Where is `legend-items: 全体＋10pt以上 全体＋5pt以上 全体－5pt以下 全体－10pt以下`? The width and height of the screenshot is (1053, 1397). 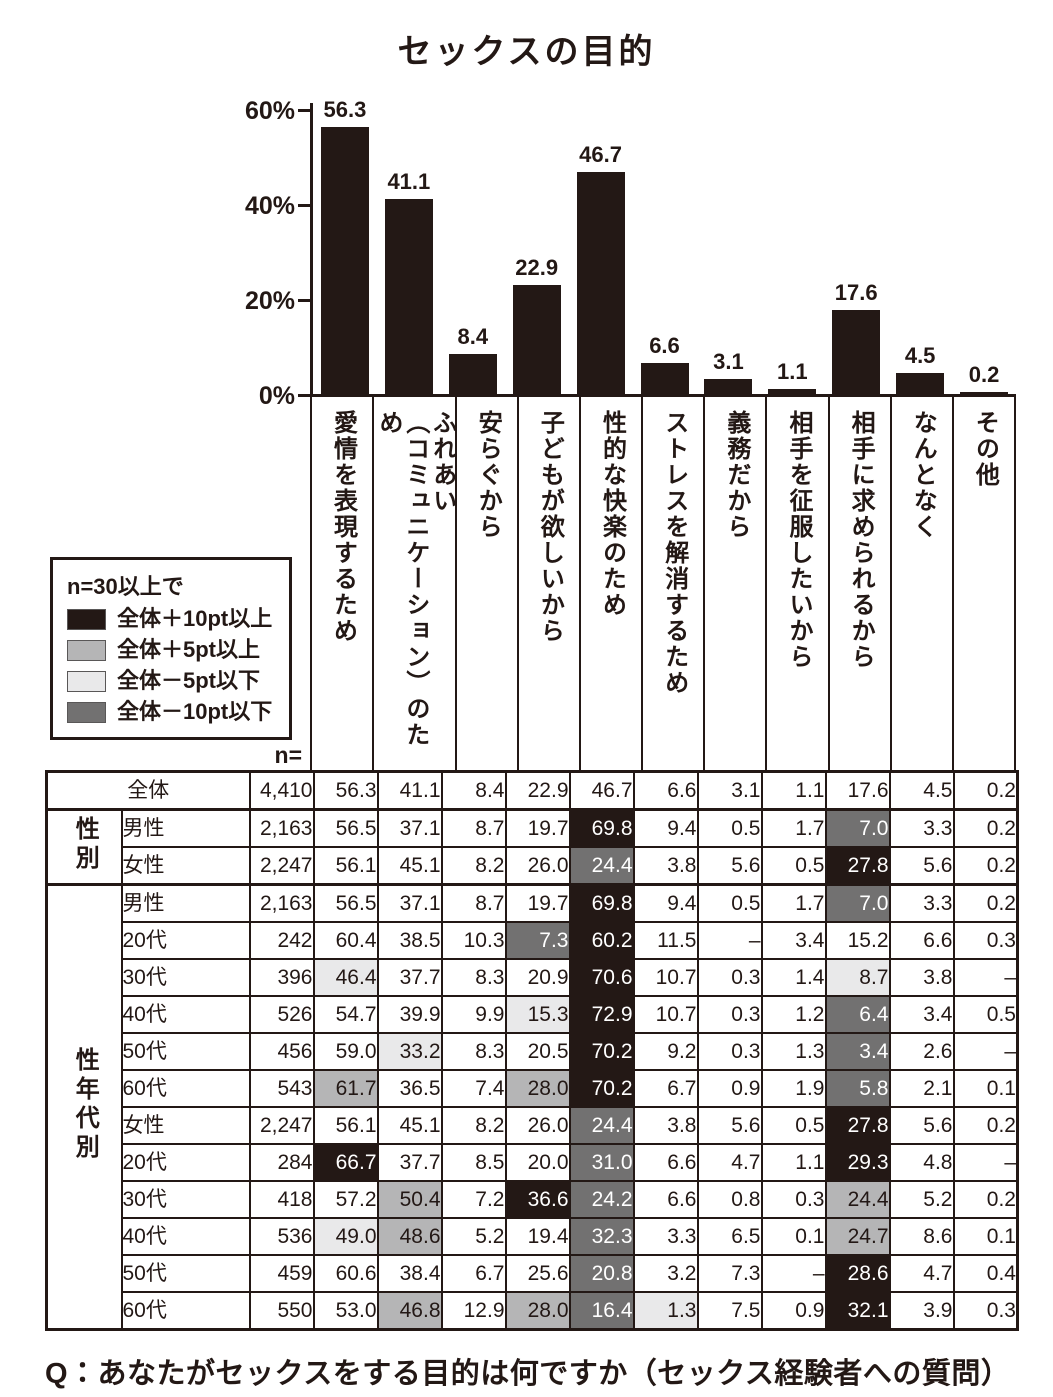
legend-items: 全体＋10pt以上 全体＋5pt以上 全体－5pt以下 全体－10pt以下 is located at coordinates (173, 665).